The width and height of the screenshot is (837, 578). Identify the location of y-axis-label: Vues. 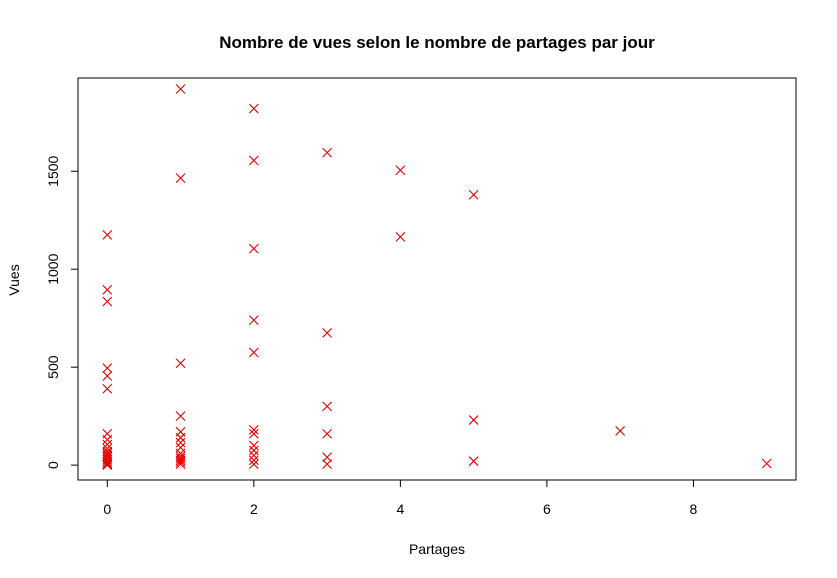
(14, 279).